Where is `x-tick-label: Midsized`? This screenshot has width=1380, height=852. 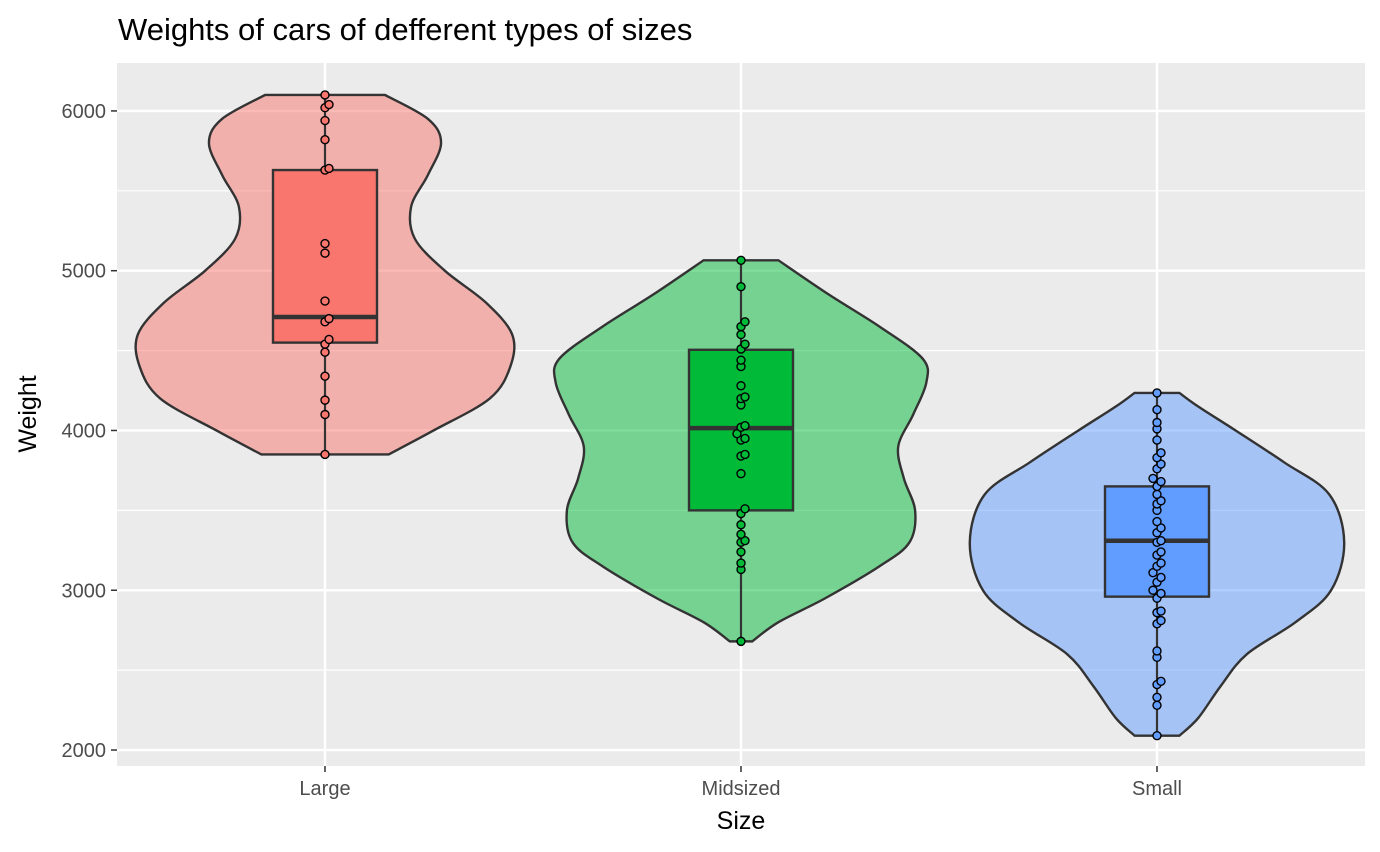
x-tick-label: Midsized is located at coordinates (741, 789).